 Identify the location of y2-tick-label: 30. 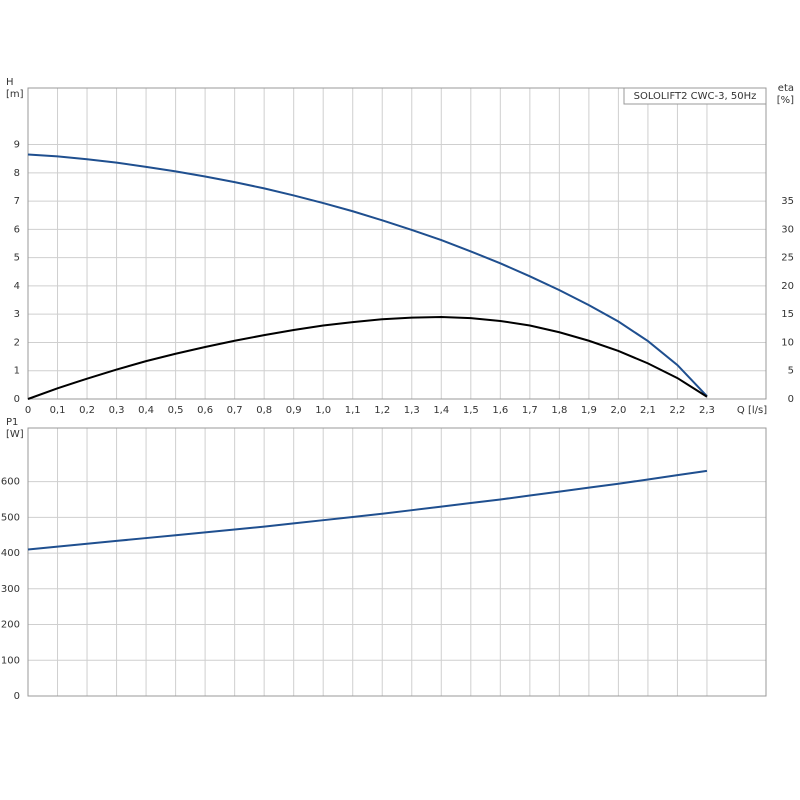
(787, 229).